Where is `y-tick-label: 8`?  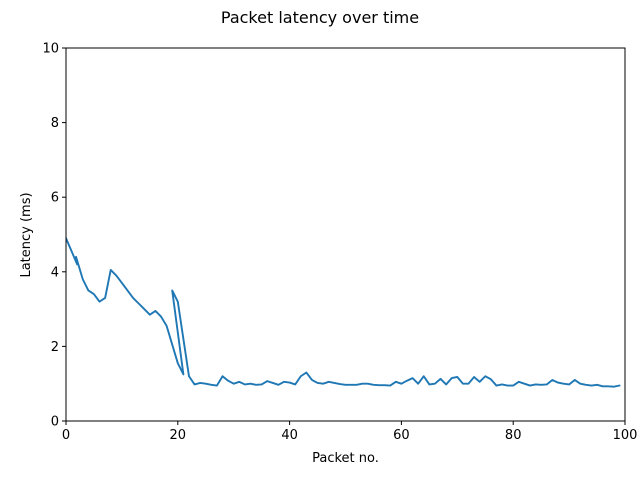
y-tick-label: 8 is located at coordinates (55, 123).